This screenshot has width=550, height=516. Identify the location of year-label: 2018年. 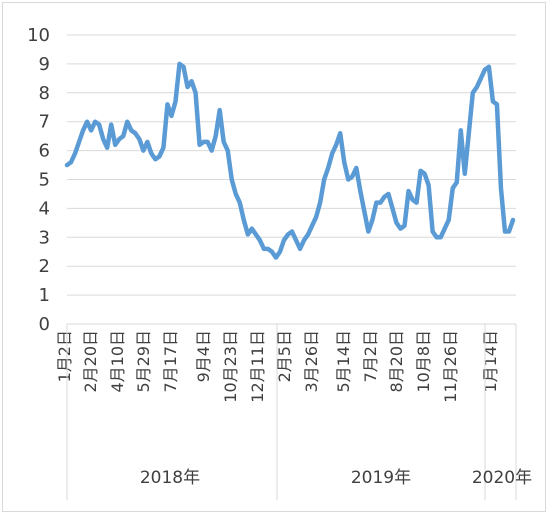
(170, 478).